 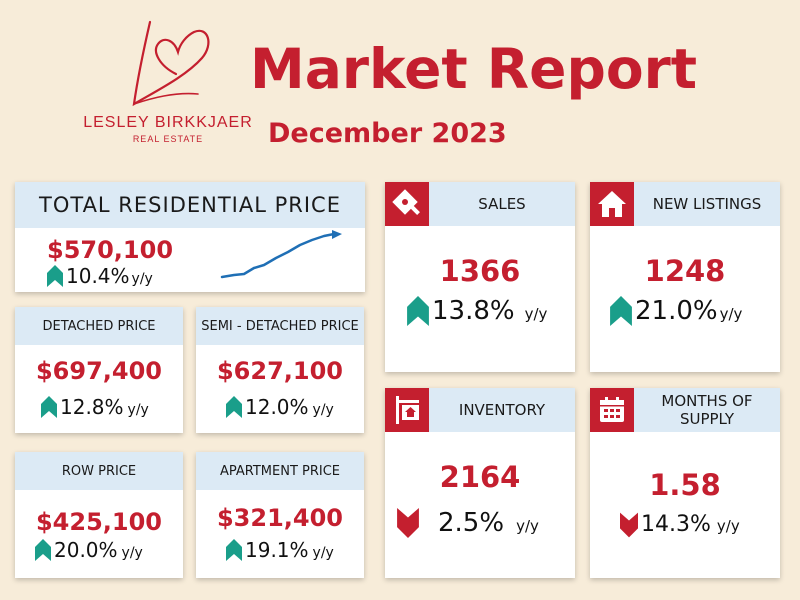 I want to click on change-indicator: 20.0% y/y, so click(x=89, y=550).